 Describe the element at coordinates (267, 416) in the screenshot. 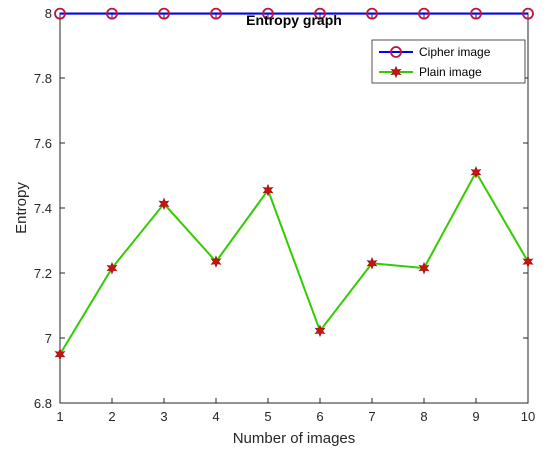

I see `x-tick-label: 5` at that location.